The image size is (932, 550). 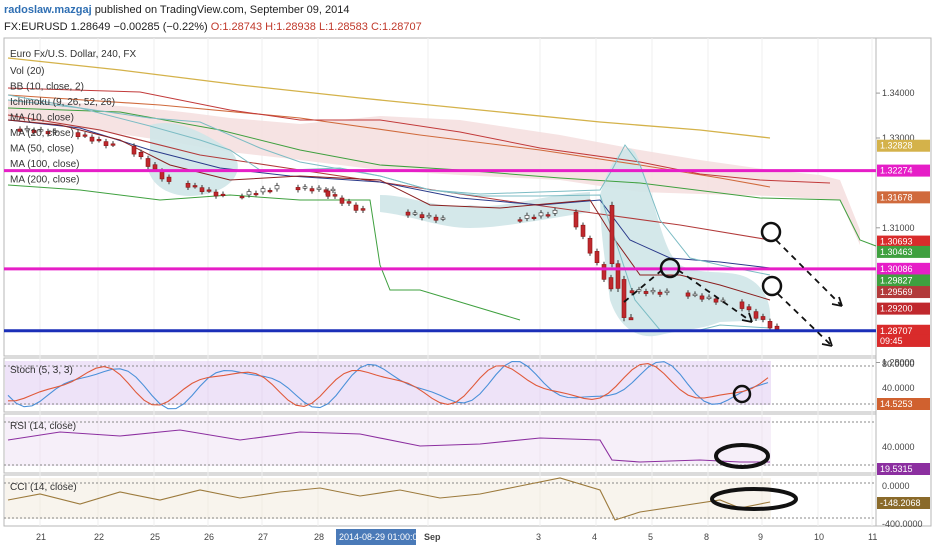 What do you see at coordinates (343, 27) in the screenshot?
I see `low-value: L:1.28583` at bounding box center [343, 27].